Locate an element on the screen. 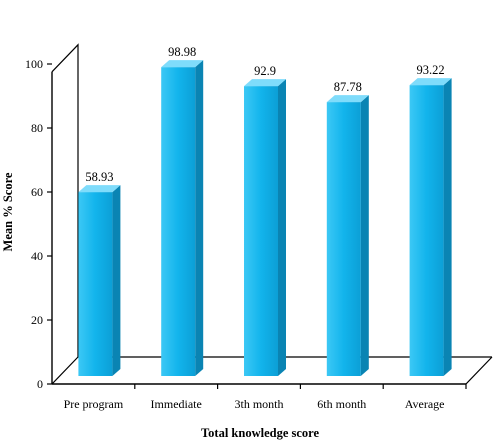 The height and width of the screenshot is (442, 493). y-axis-title: Mean % Score is located at coordinates (8, 211).